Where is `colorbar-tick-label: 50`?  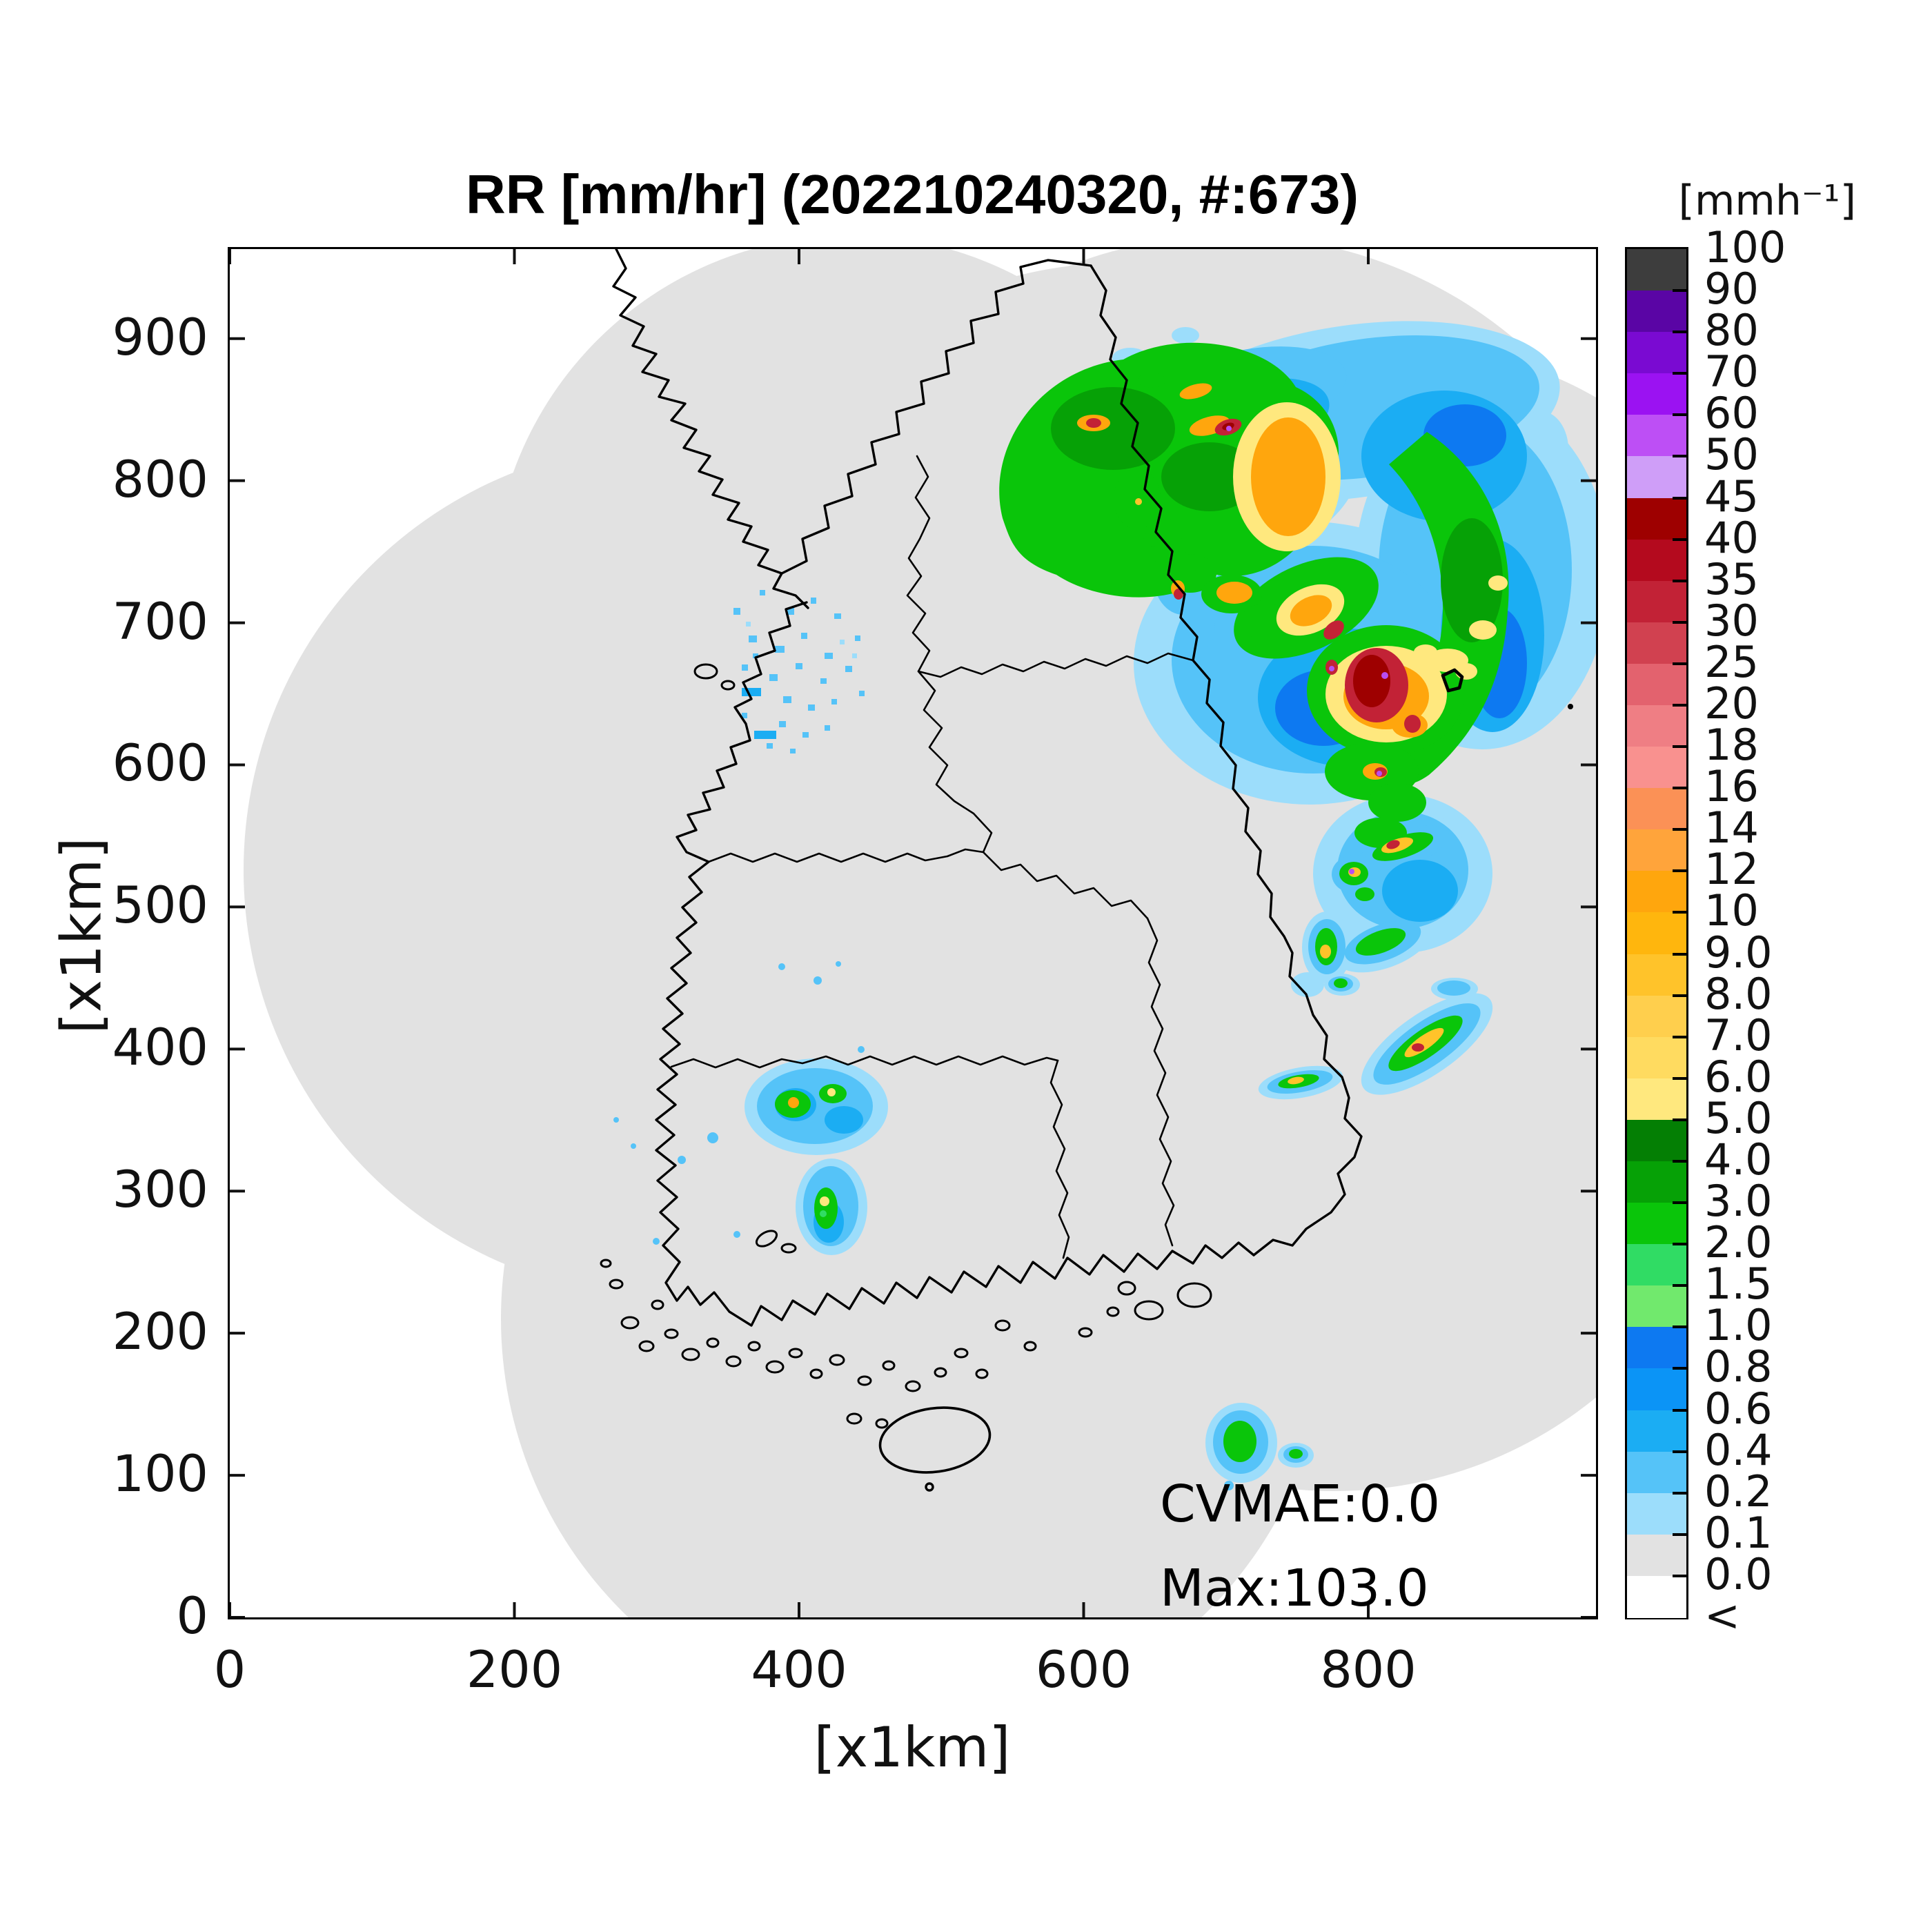 colorbar-tick-label: 50 is located at coordinates (1731, 454).